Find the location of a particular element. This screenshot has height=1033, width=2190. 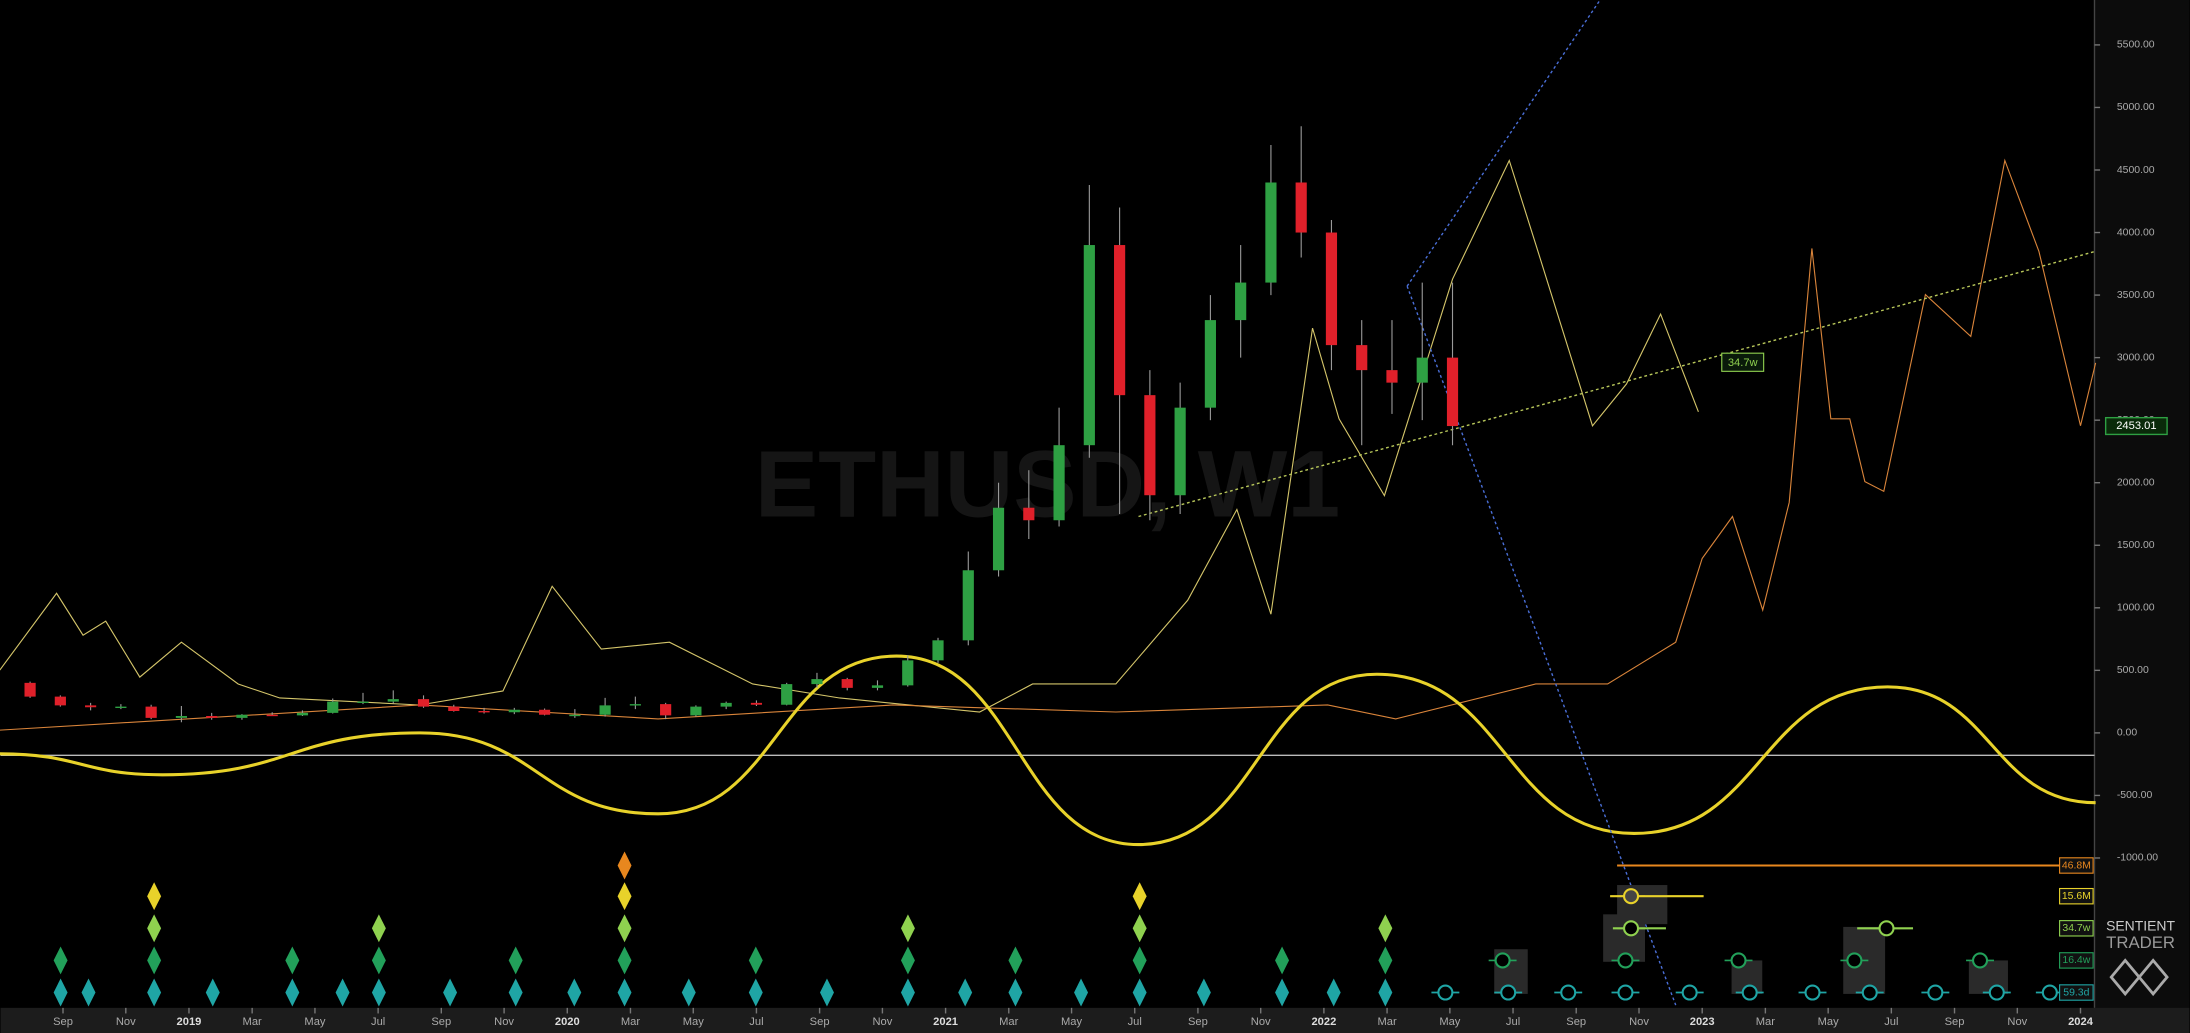

last-price-box is located at coordinates (2136, 426).